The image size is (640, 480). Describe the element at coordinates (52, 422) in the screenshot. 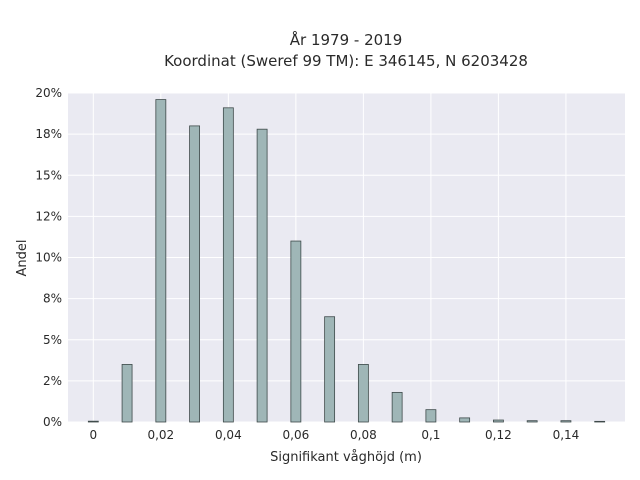

I see `y-tick-label: 0%` at that location.